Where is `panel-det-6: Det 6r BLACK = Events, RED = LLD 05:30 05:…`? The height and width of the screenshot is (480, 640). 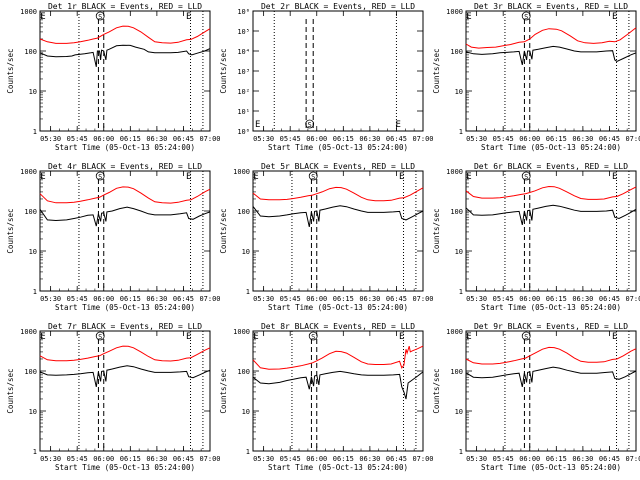
panel-det-6: Det 6r BLACK = Events, RED = LLD 05:30 05:… is located at coordinates (536, 237).